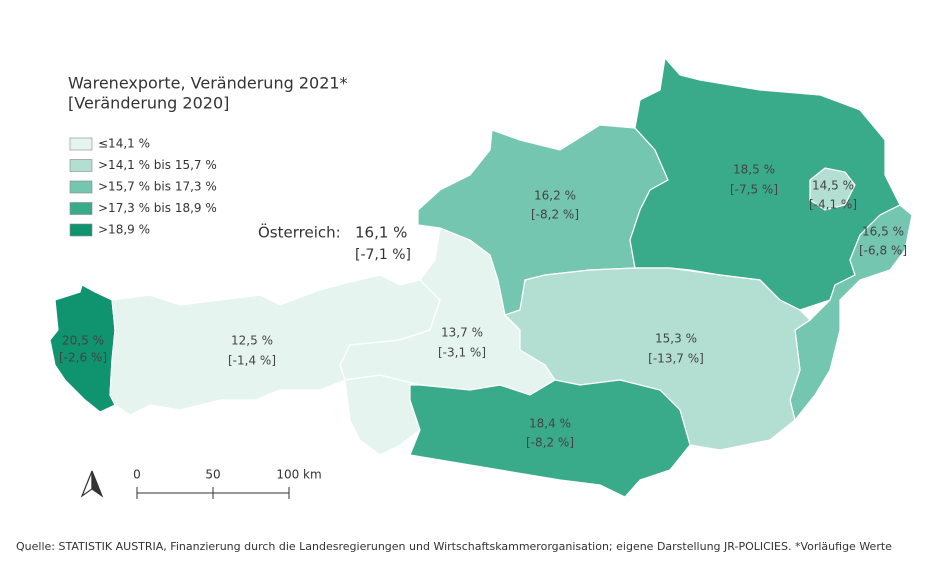  Describe the element at coordinates (212, 475) in the screenshot. I see `scale-label: 50` at that location.